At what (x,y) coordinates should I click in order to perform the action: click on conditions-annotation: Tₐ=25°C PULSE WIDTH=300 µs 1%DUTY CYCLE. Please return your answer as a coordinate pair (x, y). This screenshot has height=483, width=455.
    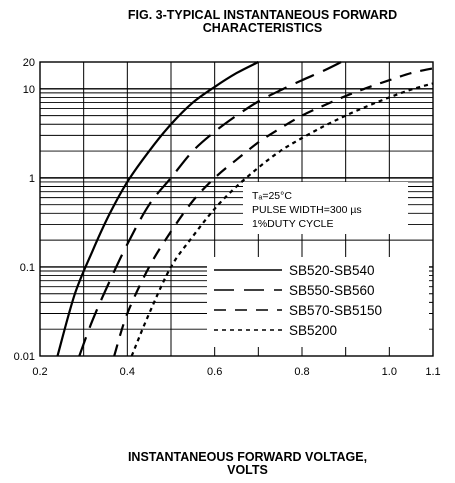
    Looking at the image, I should click on (325, 208).